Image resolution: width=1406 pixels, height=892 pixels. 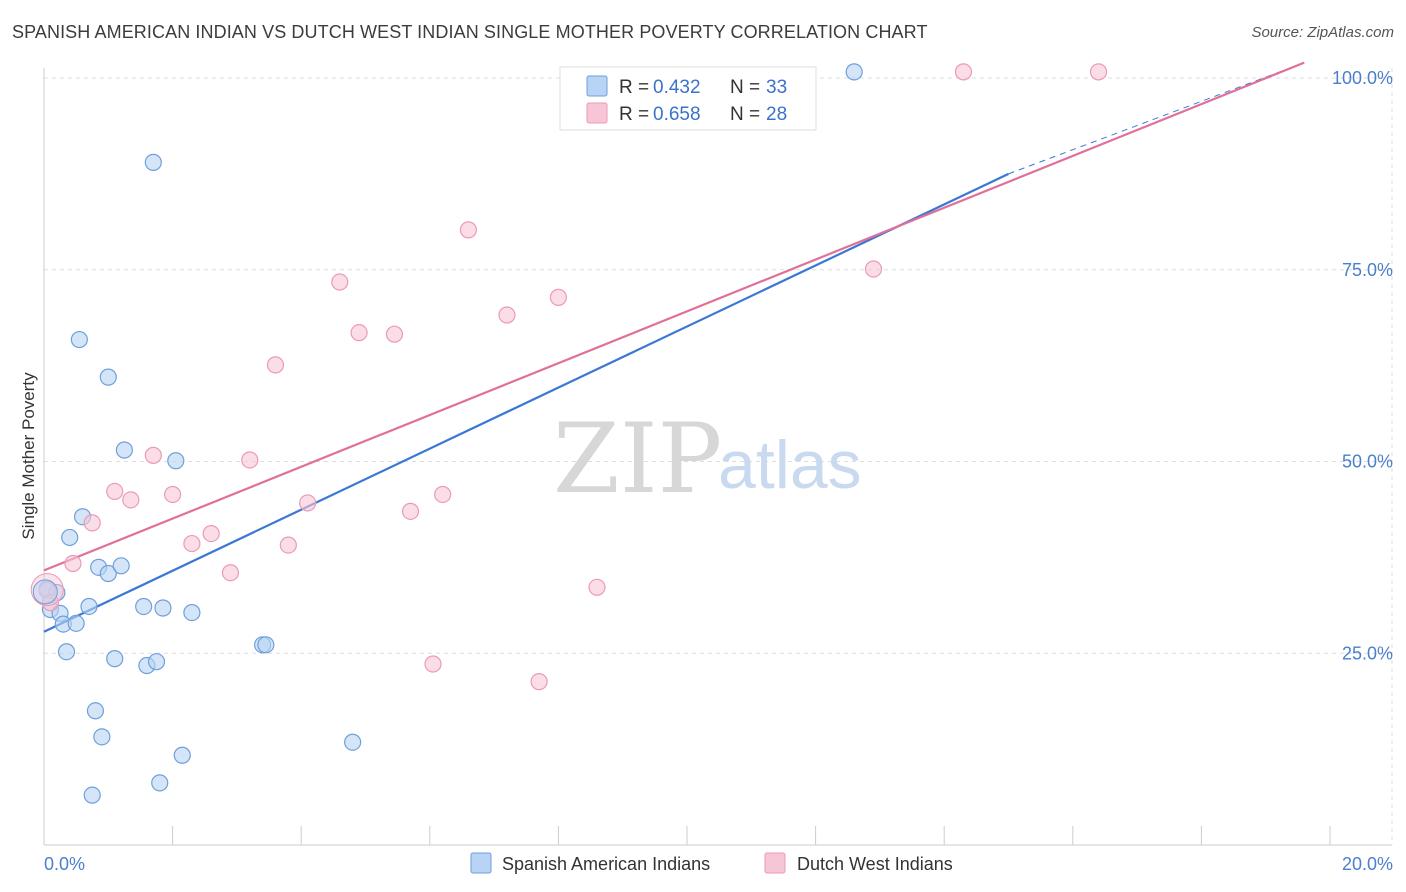 What do you see at coordinates (637, 459) in the screenshot?
I see `watermark-zip: ZIP` at bounding box center [637, 459].